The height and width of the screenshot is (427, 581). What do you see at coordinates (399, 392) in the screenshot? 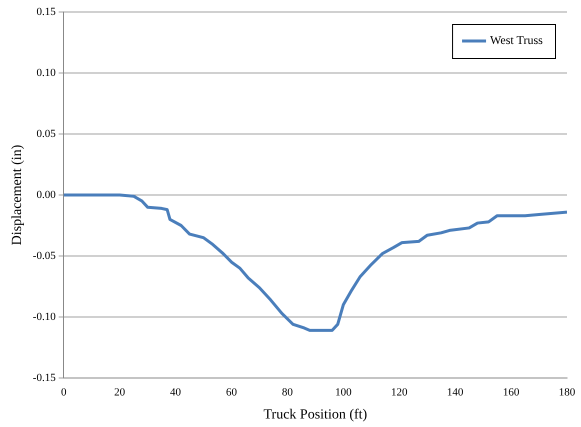
I see `x-tick-label: 120` at bounding box center [399, 392].